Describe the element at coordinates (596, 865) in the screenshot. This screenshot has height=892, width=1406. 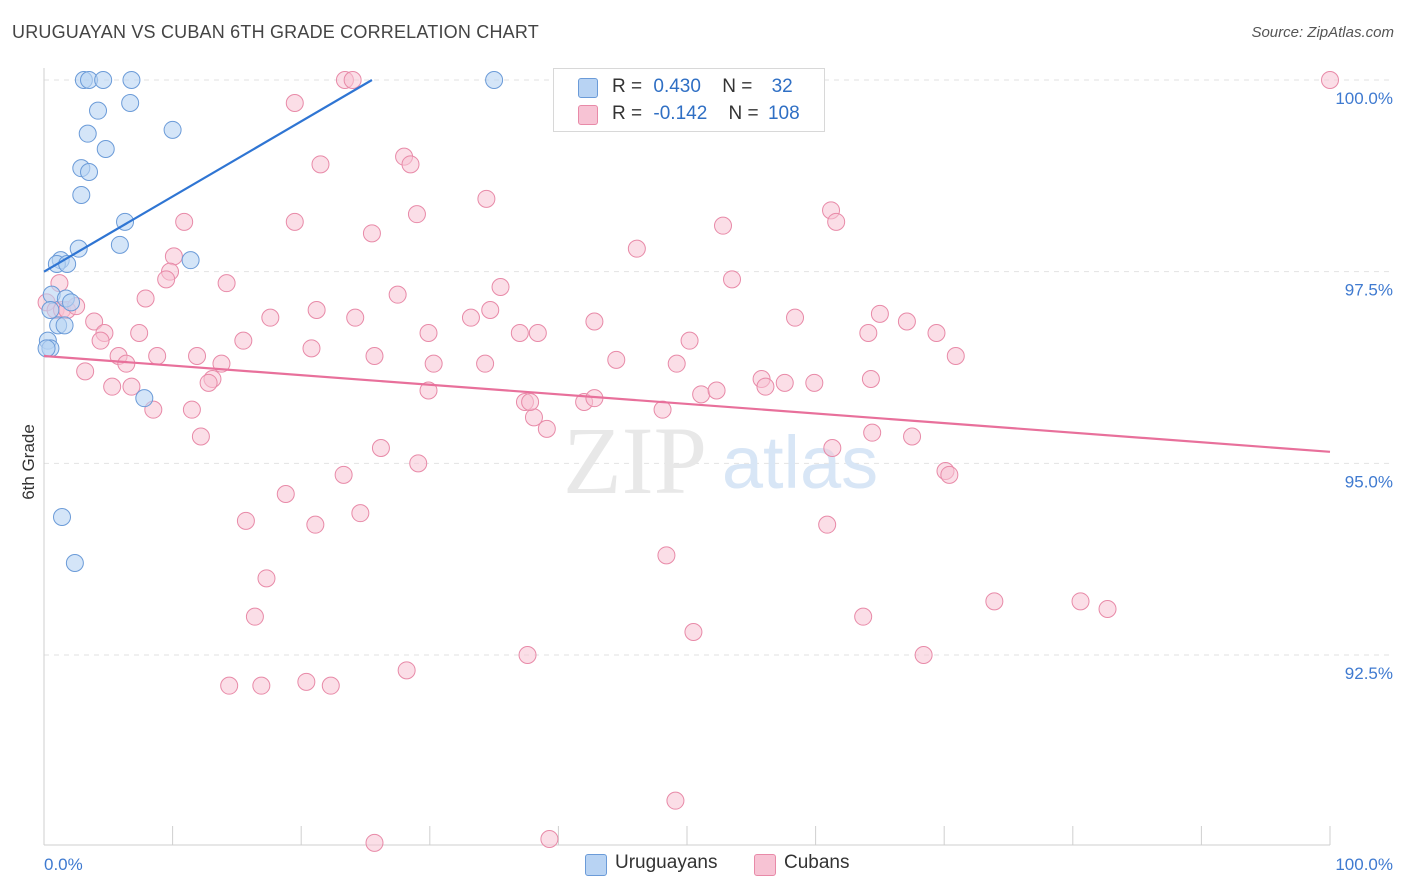
I see `bottom-legend-swatch-blue` at that location.